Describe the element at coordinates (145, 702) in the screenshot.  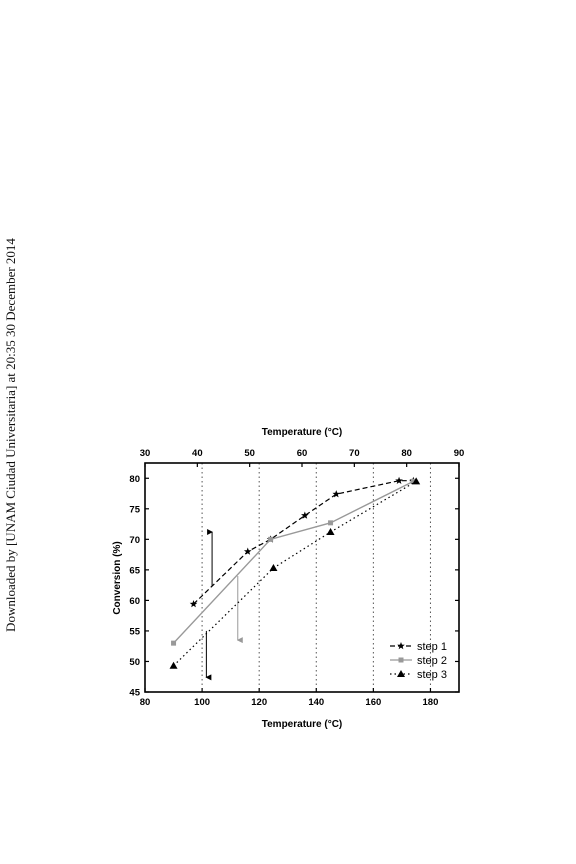
I see `x-tick-label-80: 80` at that location.